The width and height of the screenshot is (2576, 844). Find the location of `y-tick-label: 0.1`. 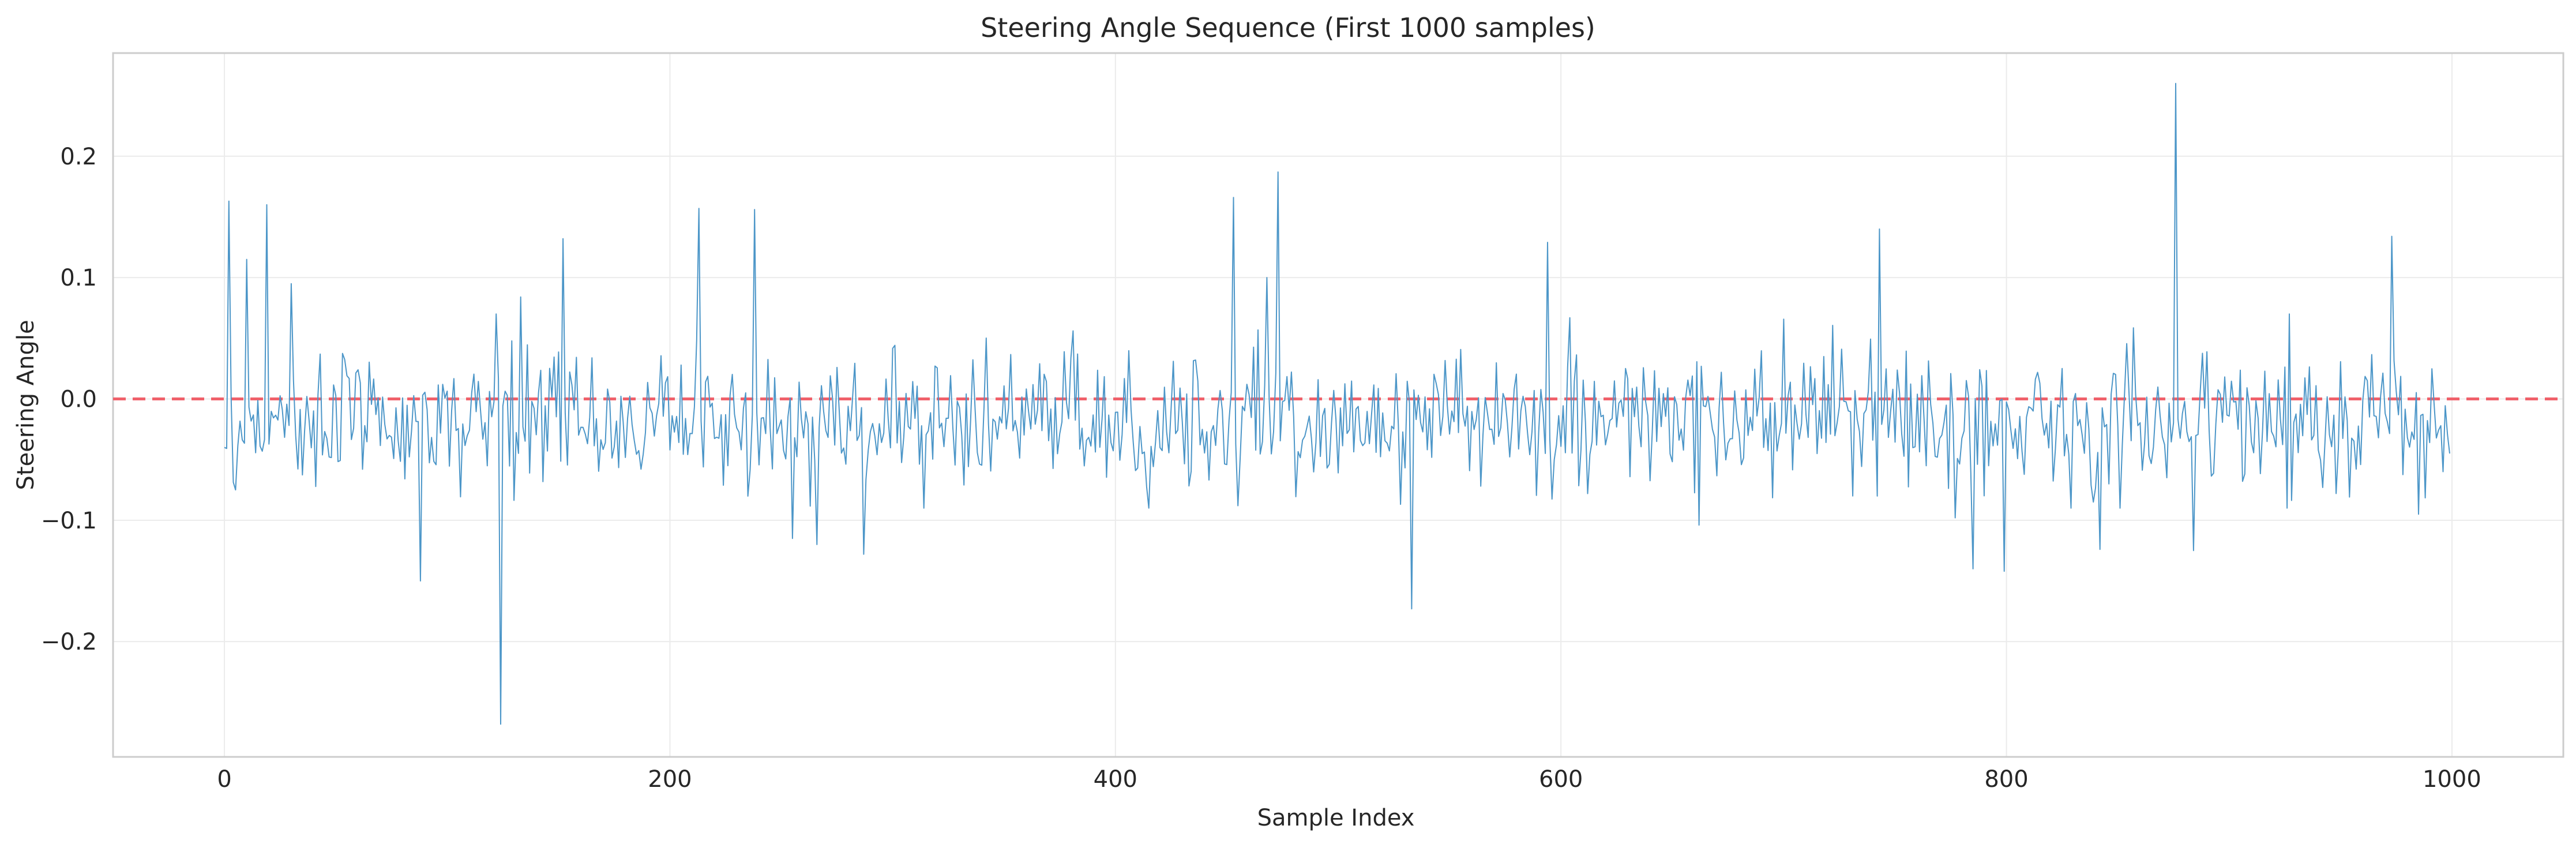

y-tick-label: 0.1 is located at coordinates (79, 278).